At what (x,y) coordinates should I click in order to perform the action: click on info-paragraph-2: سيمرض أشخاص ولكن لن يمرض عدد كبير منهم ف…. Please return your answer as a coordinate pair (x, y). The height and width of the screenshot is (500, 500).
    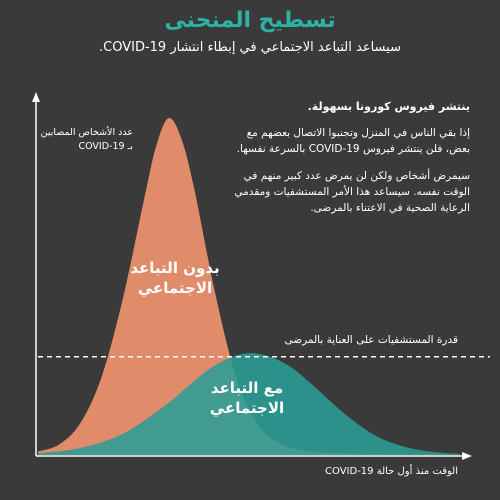
    Looking at the image, I should click on (352, 192).